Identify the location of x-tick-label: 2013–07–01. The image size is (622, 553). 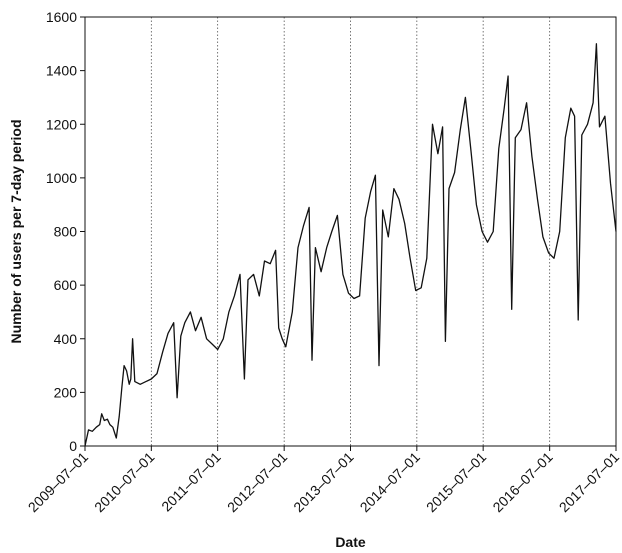
(323, 482).